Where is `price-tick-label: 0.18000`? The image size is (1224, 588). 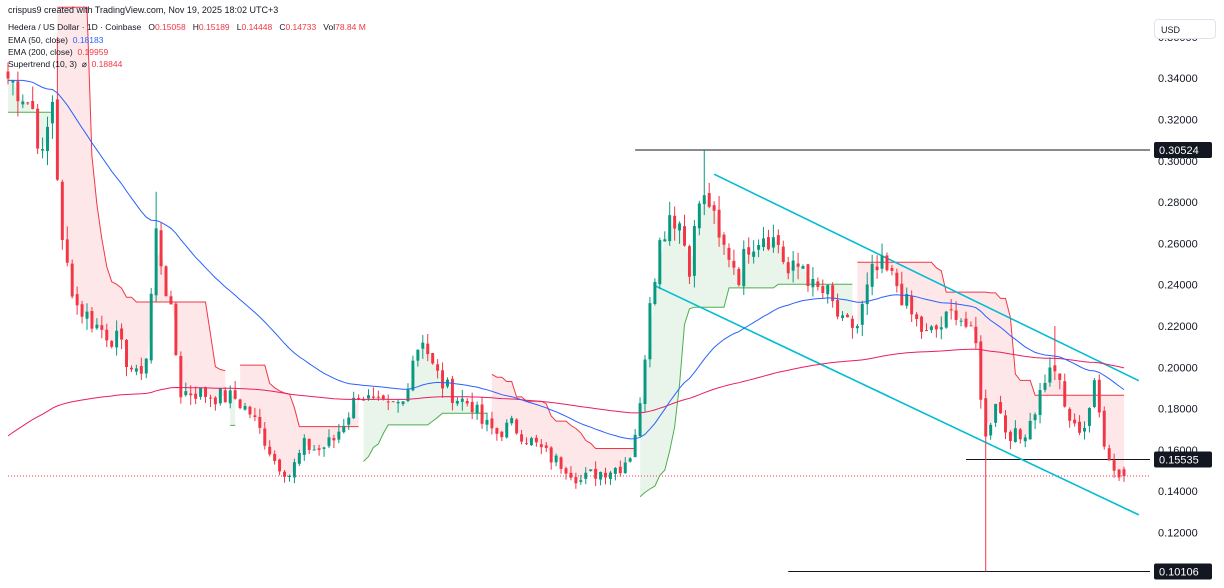
price-tick-label: 0.18000 is located at coordinates (1178, 410).